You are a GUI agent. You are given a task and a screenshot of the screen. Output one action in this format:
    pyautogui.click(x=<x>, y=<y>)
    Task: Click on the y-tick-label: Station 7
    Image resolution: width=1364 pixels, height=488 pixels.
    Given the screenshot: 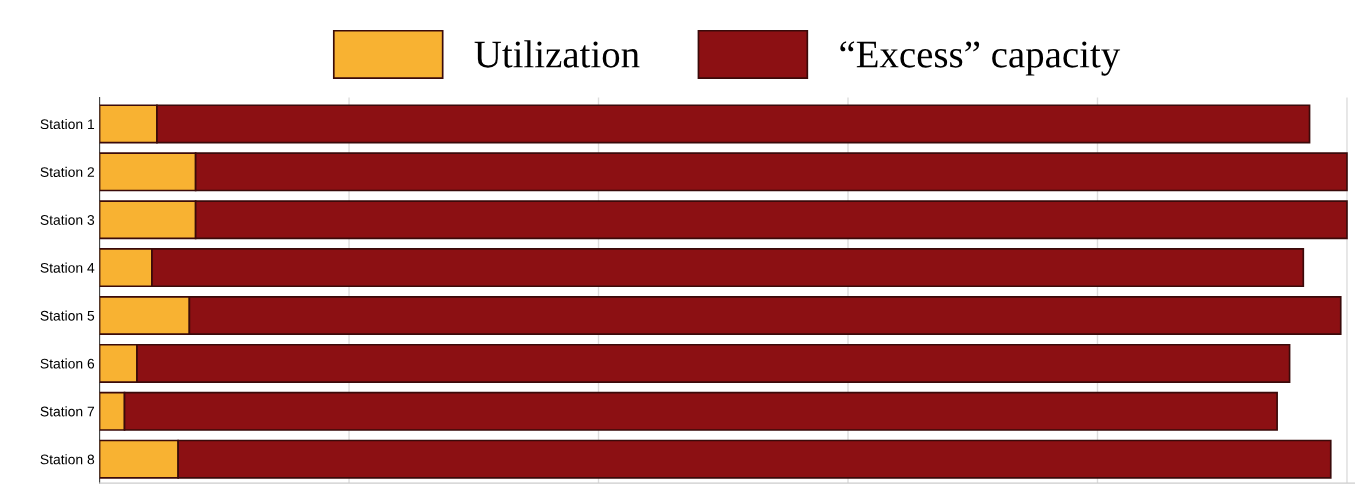 What is the action you would take?
    pyautogui.click(x=67, y=411)
    